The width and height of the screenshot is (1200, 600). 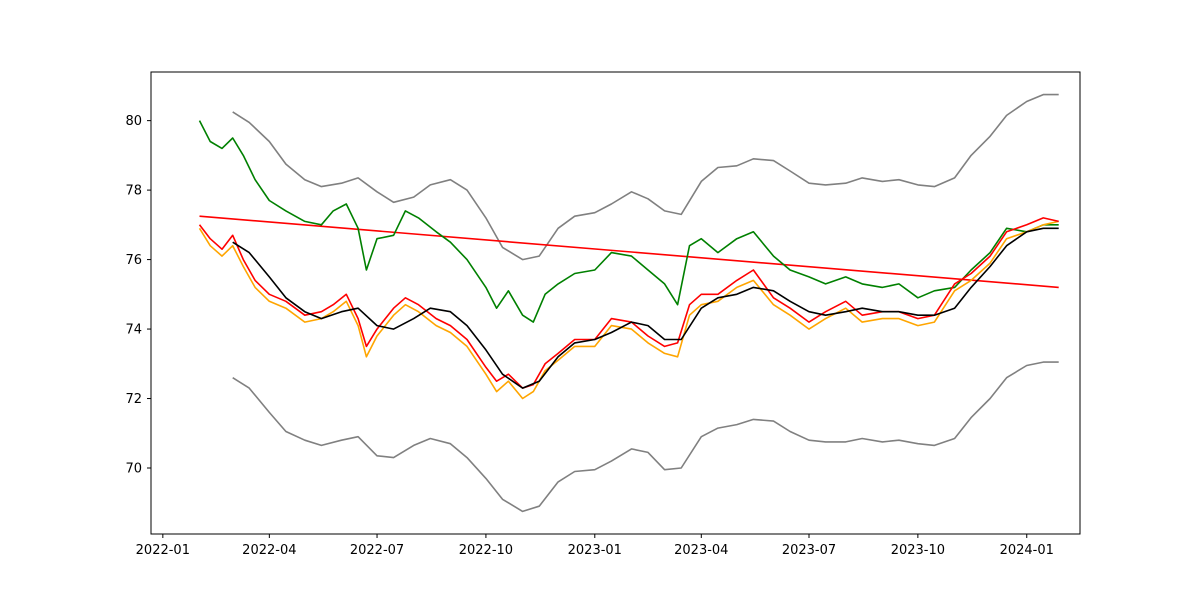 What do you see at coordinates (809, 550) in the screenshot?
I see `x-tick-label: 2023-07` at bounding box center [809, 550].